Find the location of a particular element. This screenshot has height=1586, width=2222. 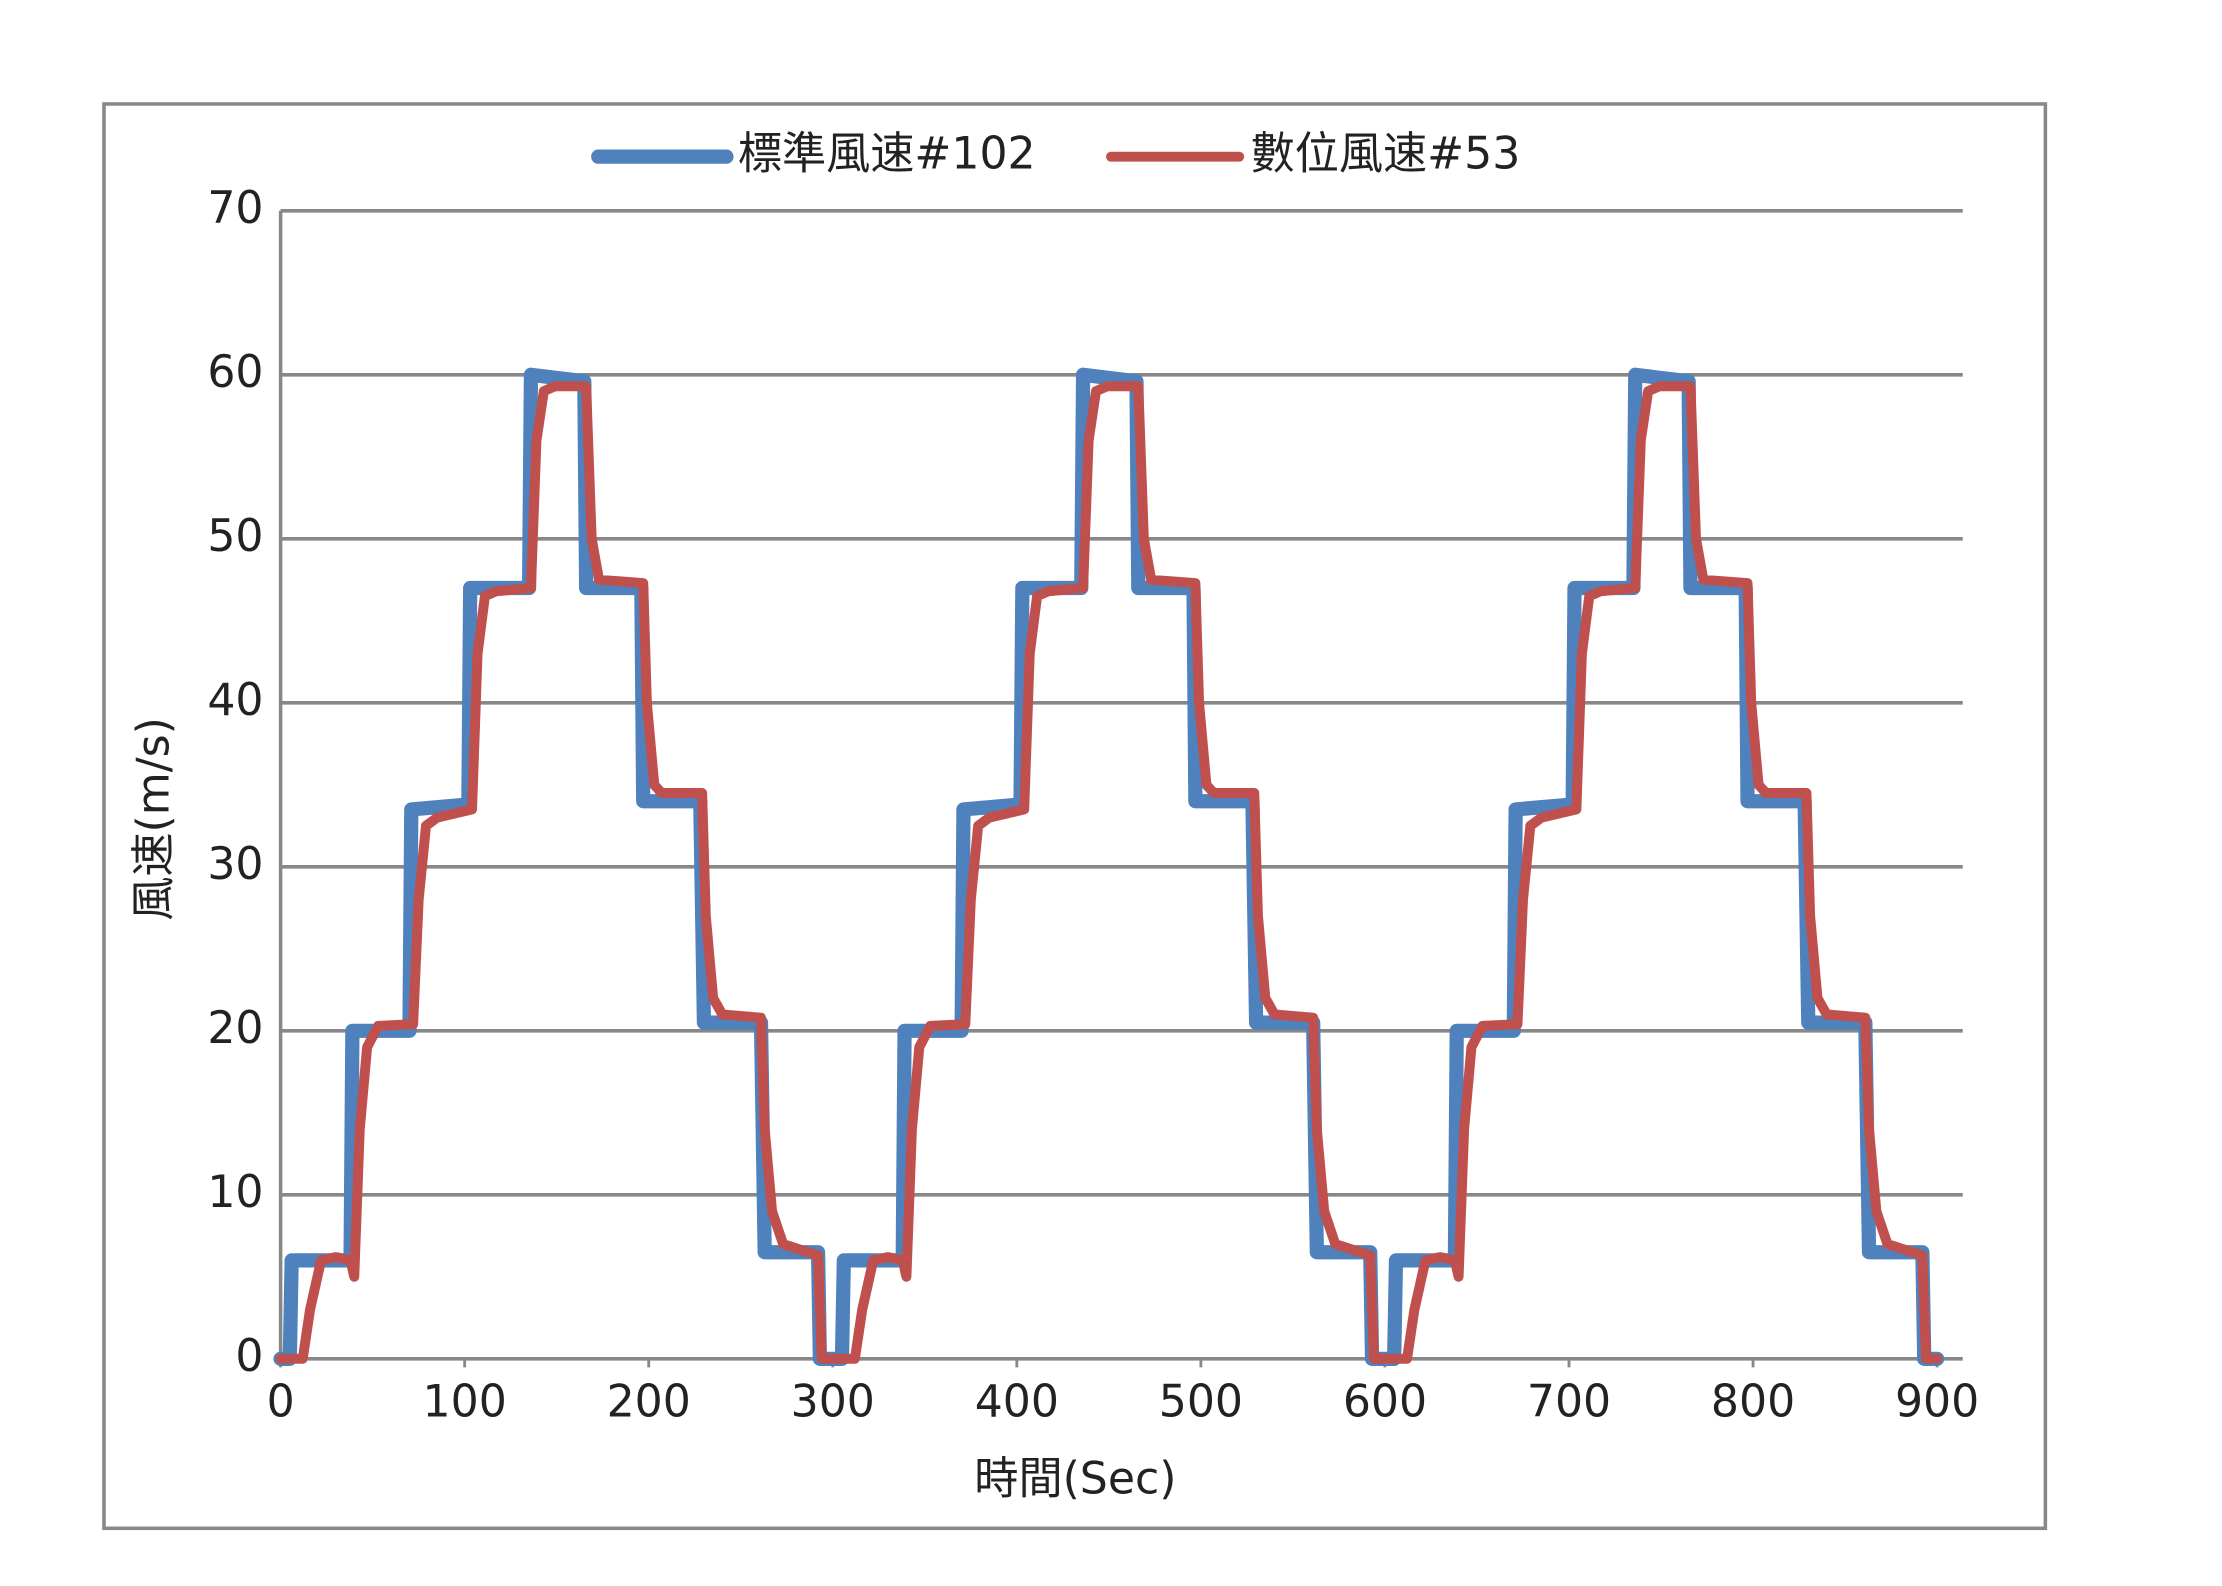

x-tick-label: 0 is located at coordinates (281, 1401).